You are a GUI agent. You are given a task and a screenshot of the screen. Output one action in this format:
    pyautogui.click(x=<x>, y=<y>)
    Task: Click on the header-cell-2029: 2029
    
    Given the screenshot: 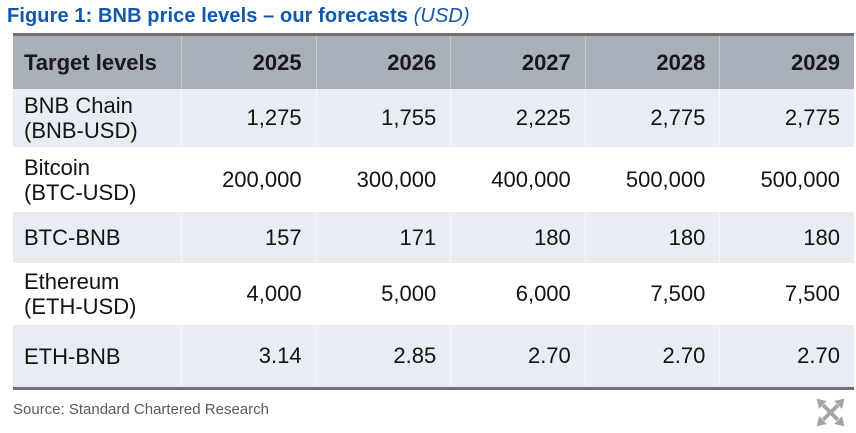 What is the action you would take?
    pyautogui.click(x=786, y=62)
    